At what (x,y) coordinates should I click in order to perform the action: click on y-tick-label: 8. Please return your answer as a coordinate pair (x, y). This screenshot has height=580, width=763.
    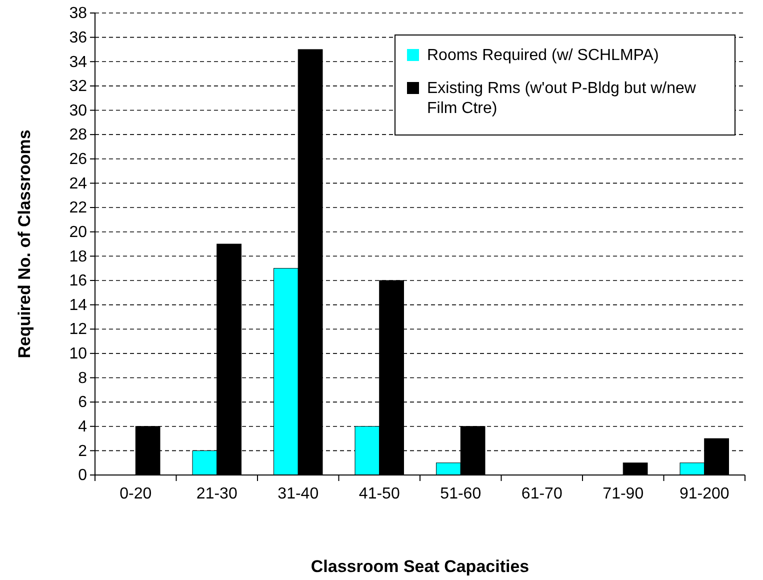
    Looking at the image, I should click on (83, 378).